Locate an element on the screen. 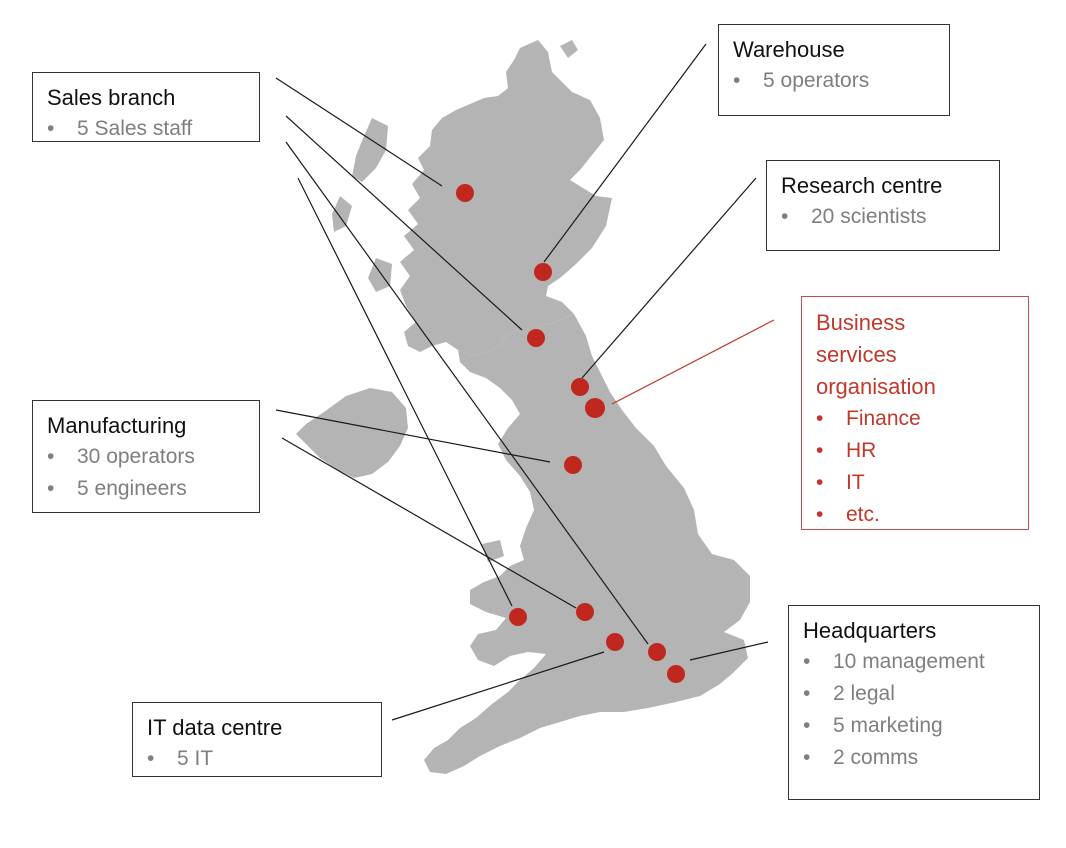  list-item: • 10 management is located at coordinates (894, 661).